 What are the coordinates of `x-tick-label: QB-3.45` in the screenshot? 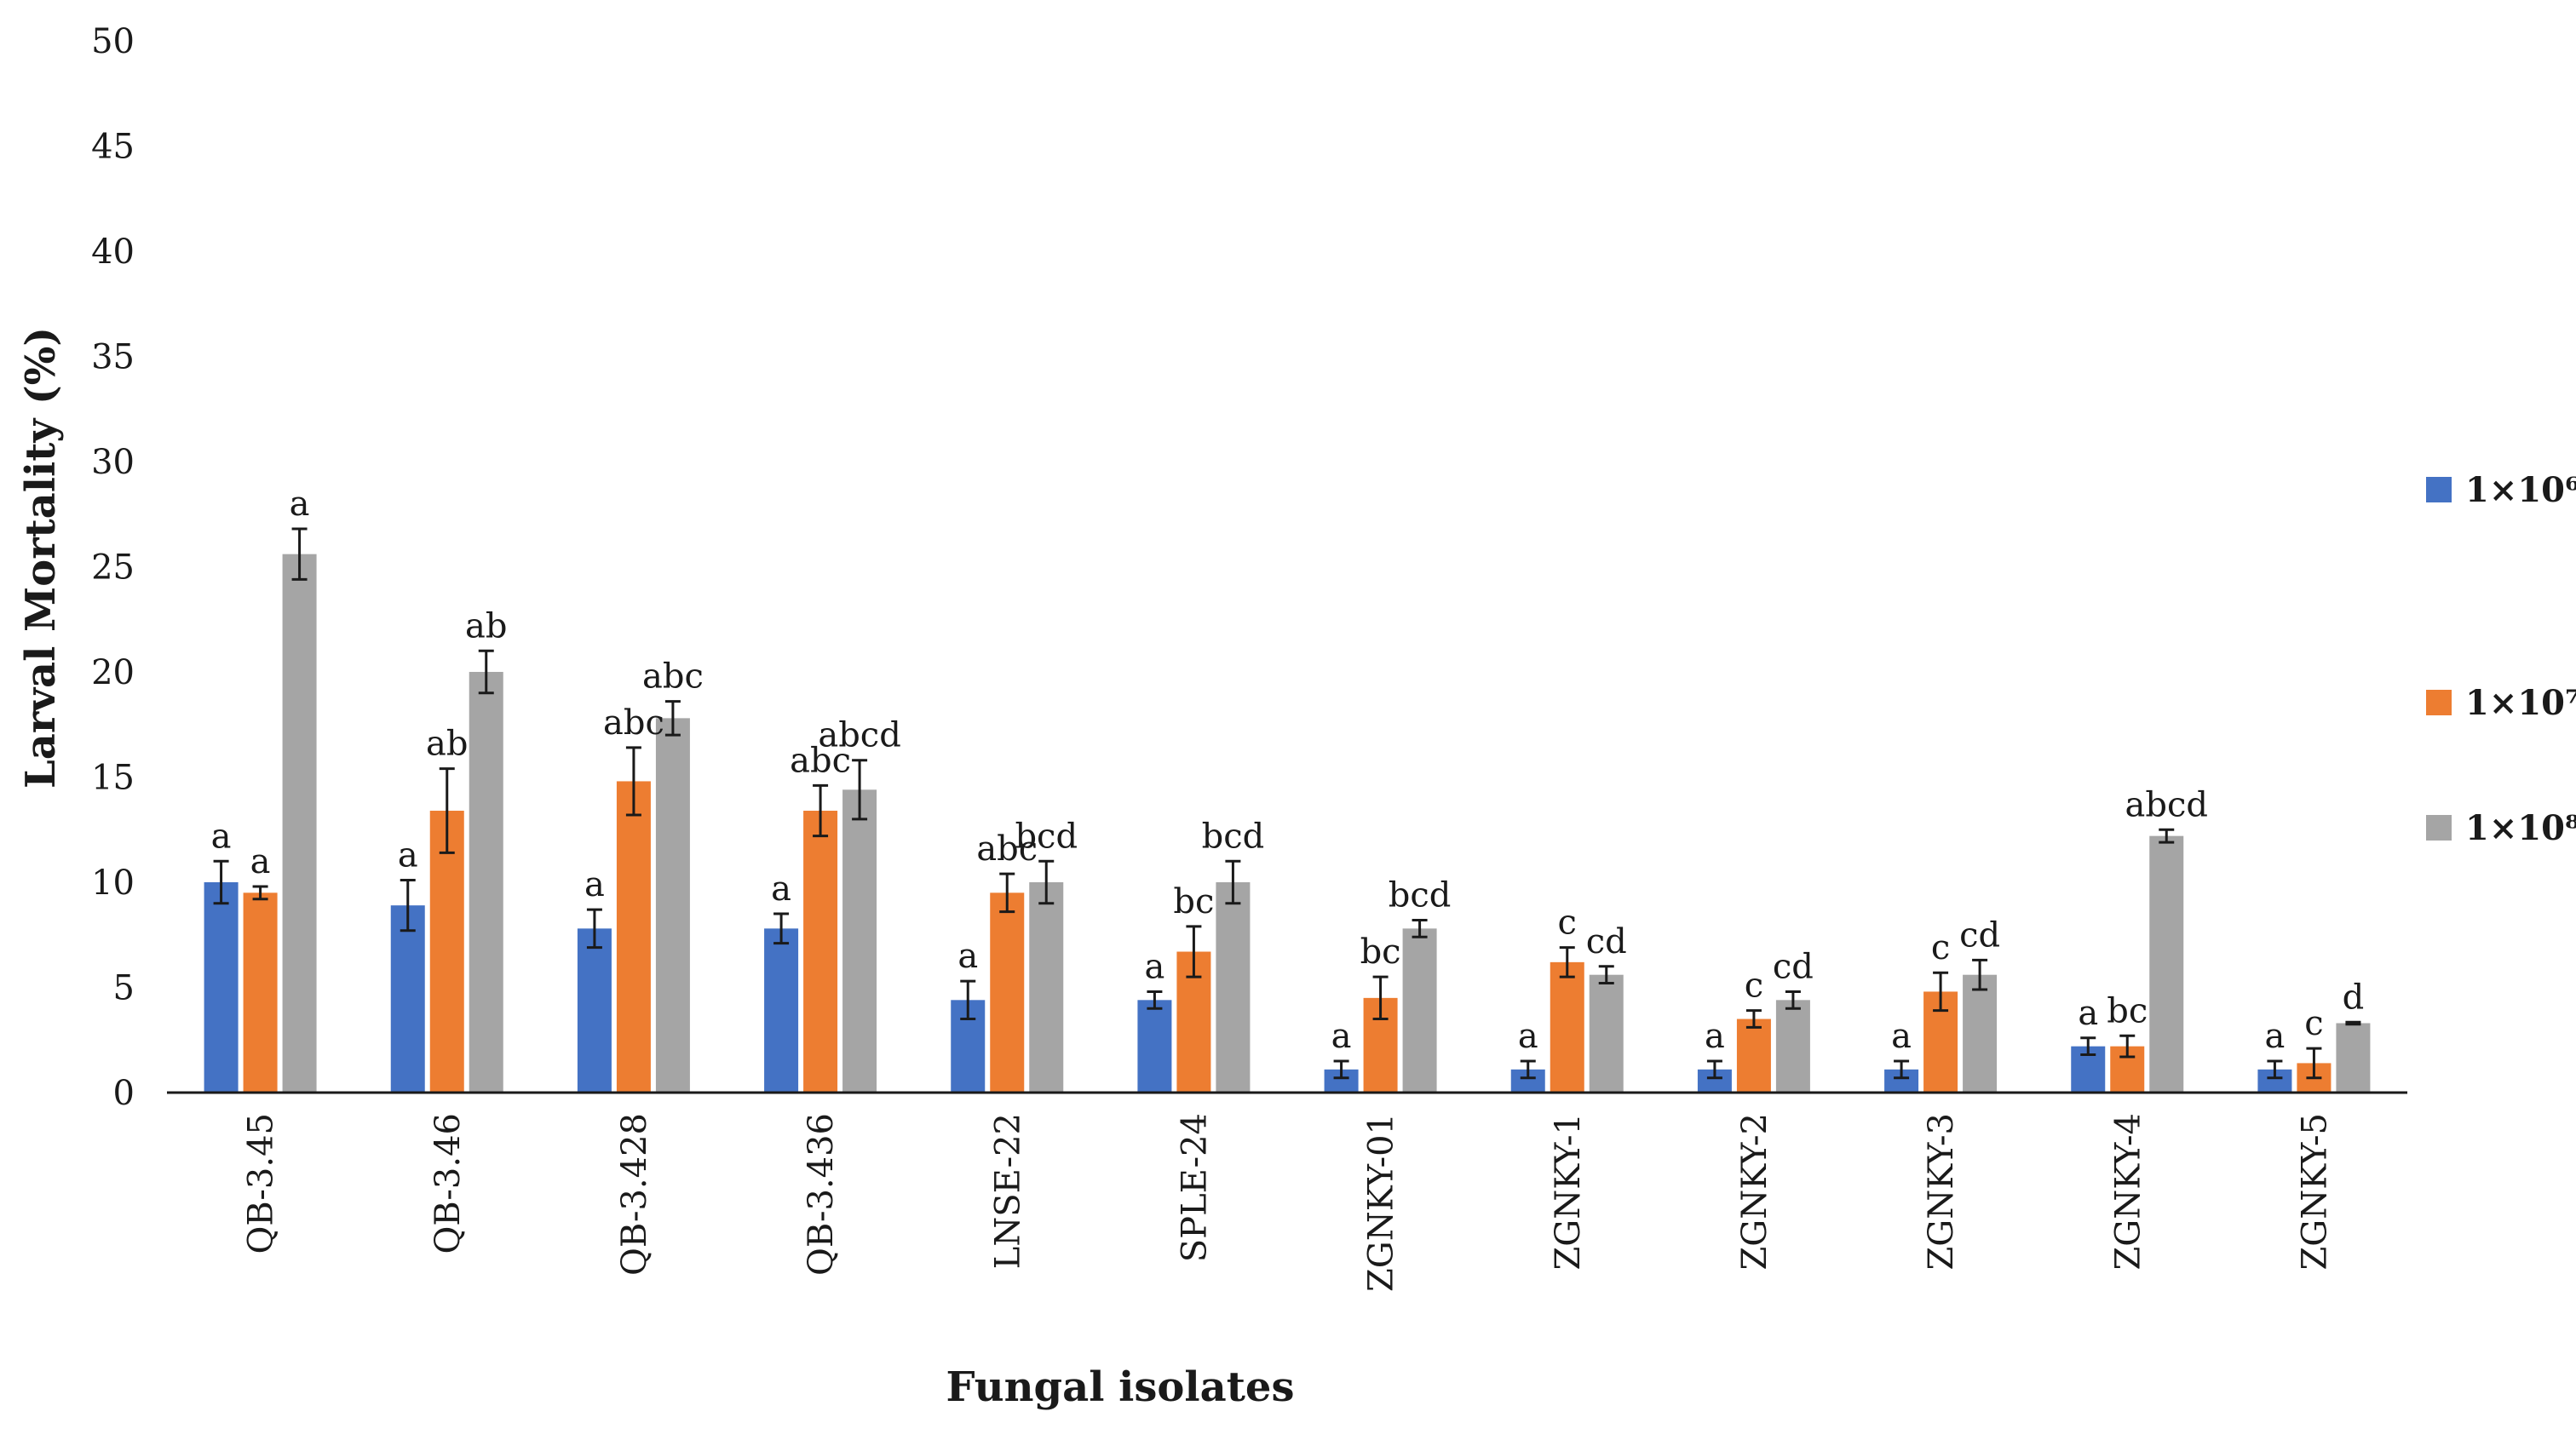 It's located at (261, 1183).